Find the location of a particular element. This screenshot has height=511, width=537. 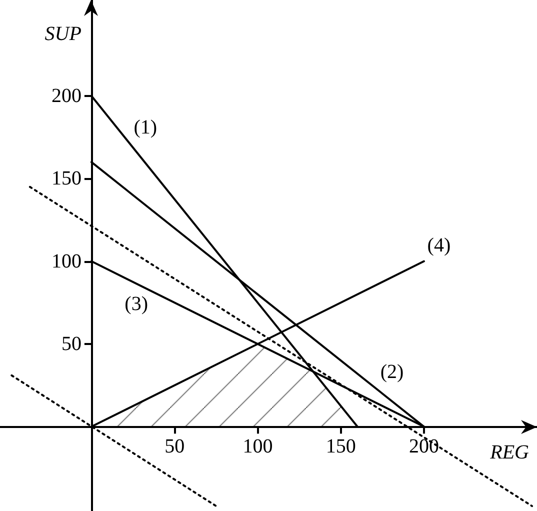

x-tick-label: 200 is located at coordinates (423, 447).